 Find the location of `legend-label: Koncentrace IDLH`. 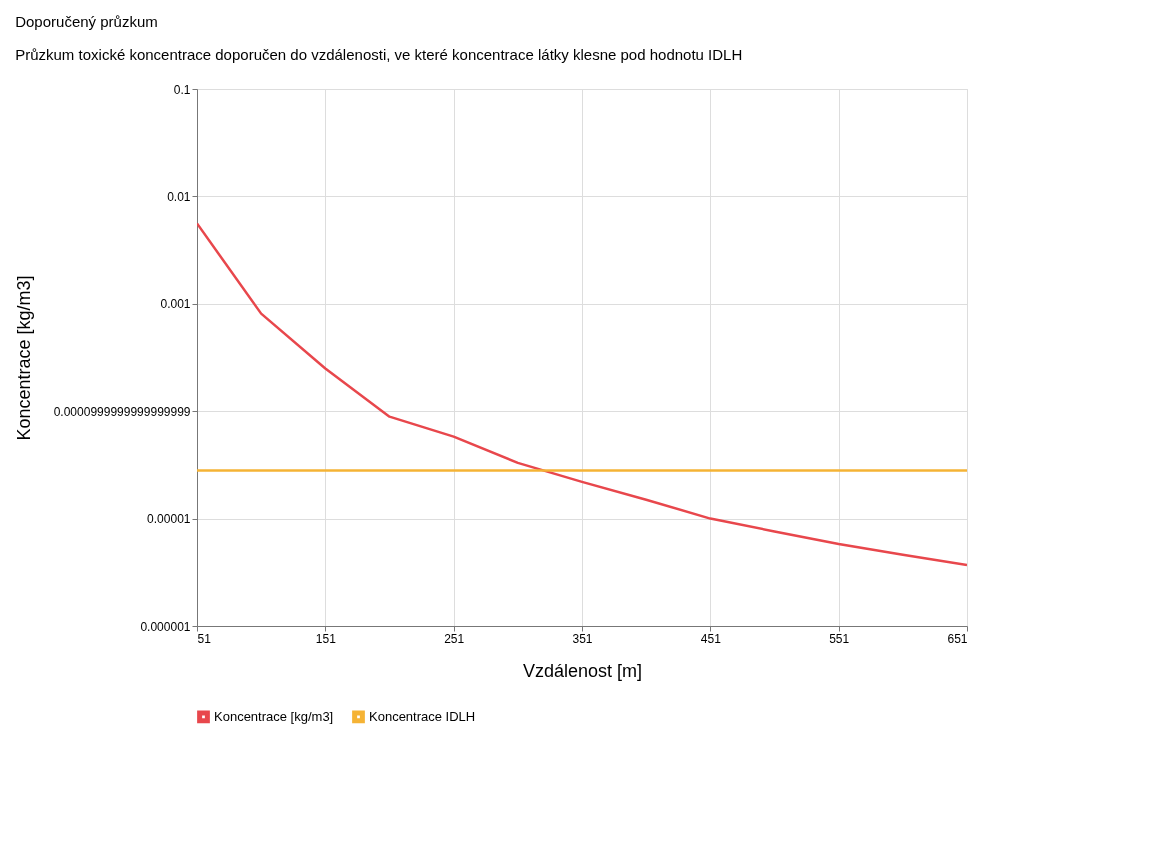

legend-label: Koncentrace IDLH is located at coordinates (422, 716).